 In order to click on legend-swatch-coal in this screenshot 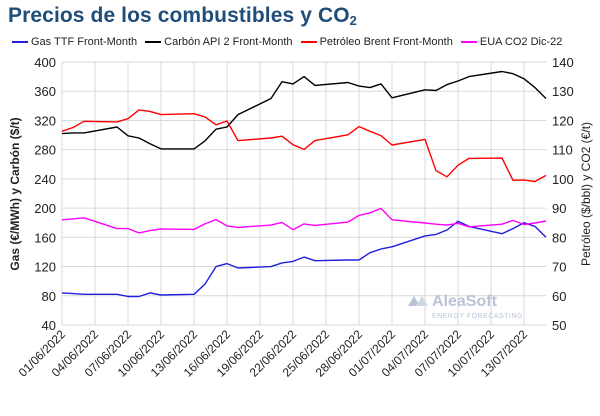, I will do `click(153, 42)`.